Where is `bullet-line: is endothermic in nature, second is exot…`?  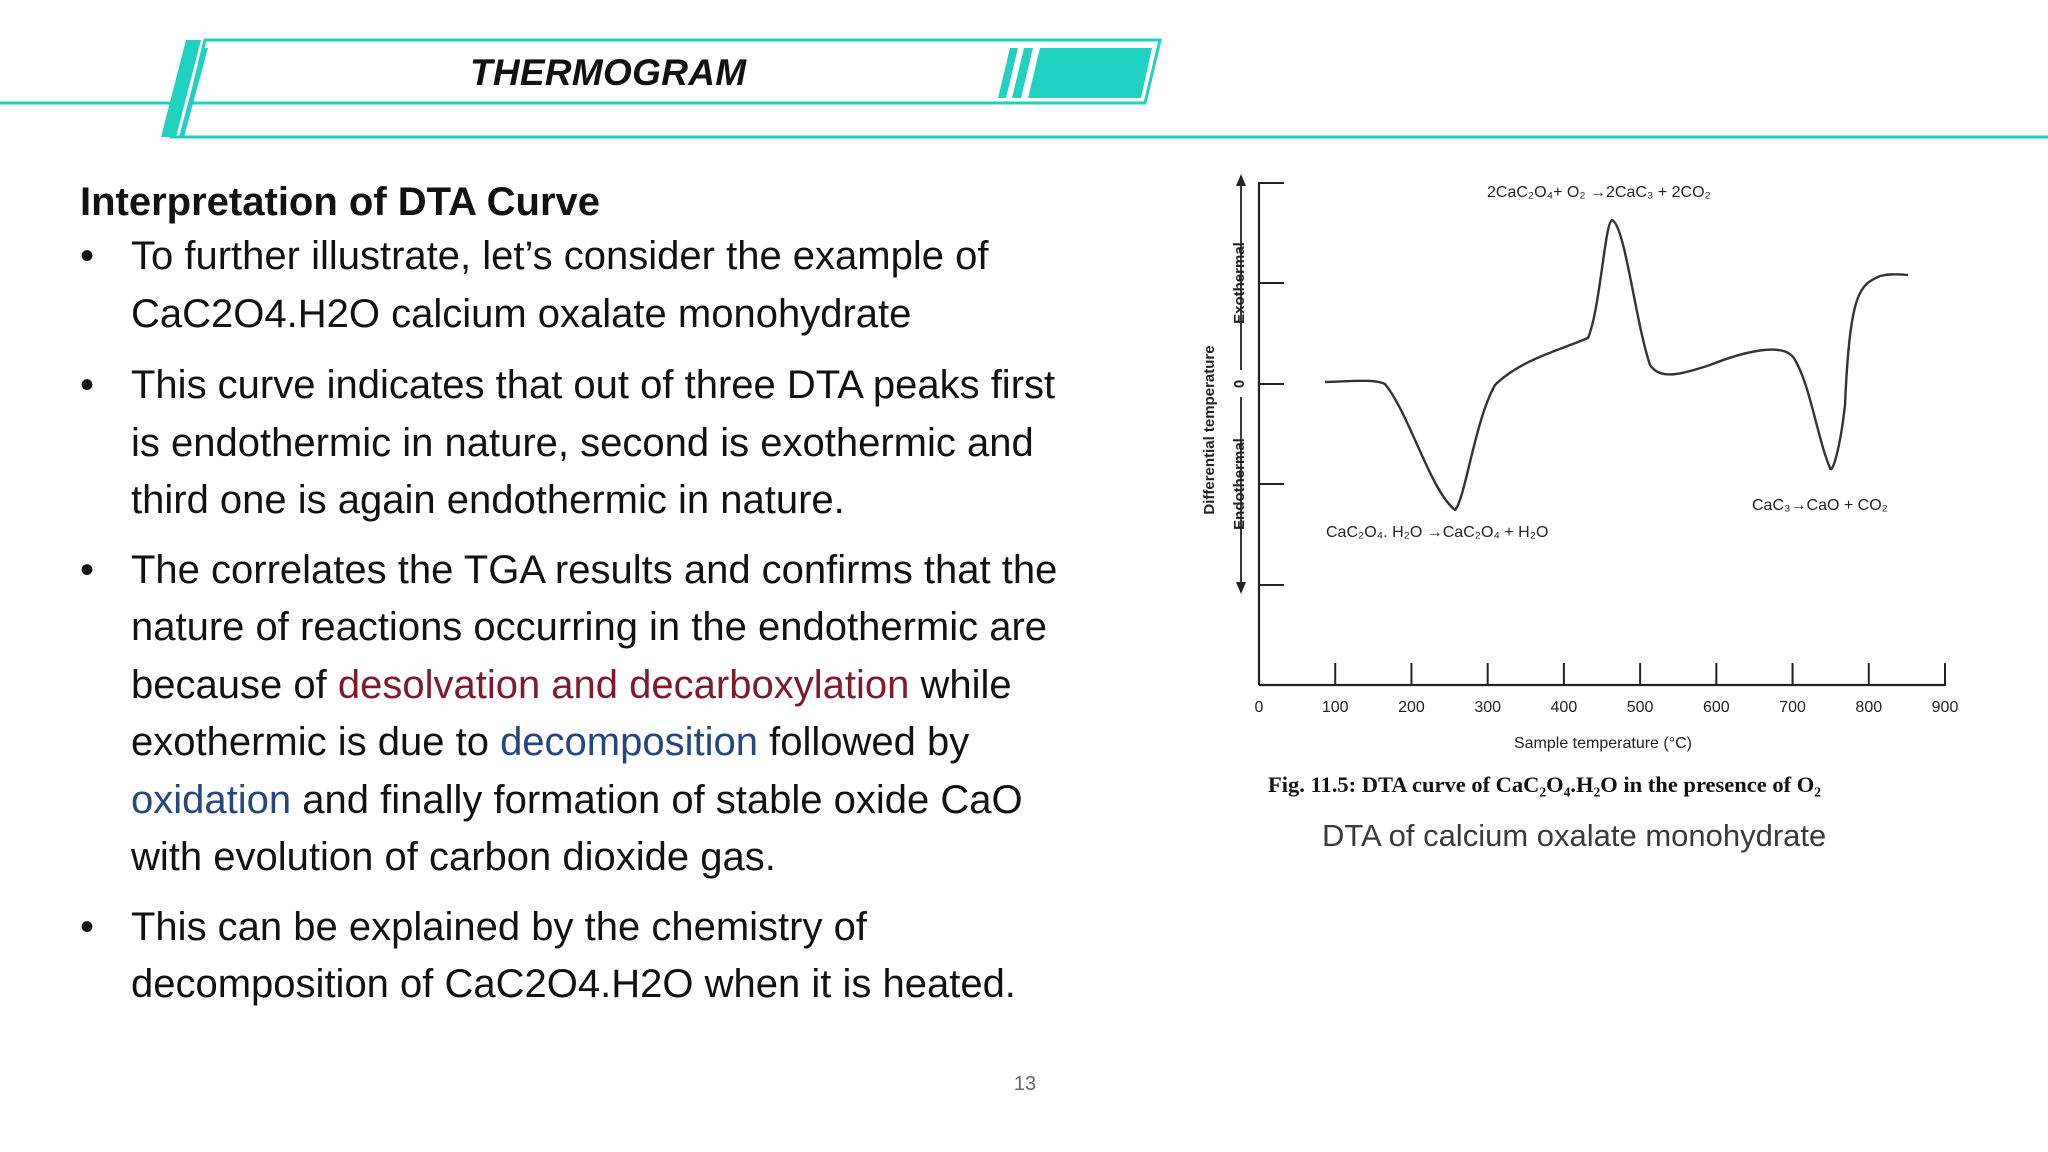
bullet-line: is endothermic in nature, second is exot… is located at coordinates (582, 442).